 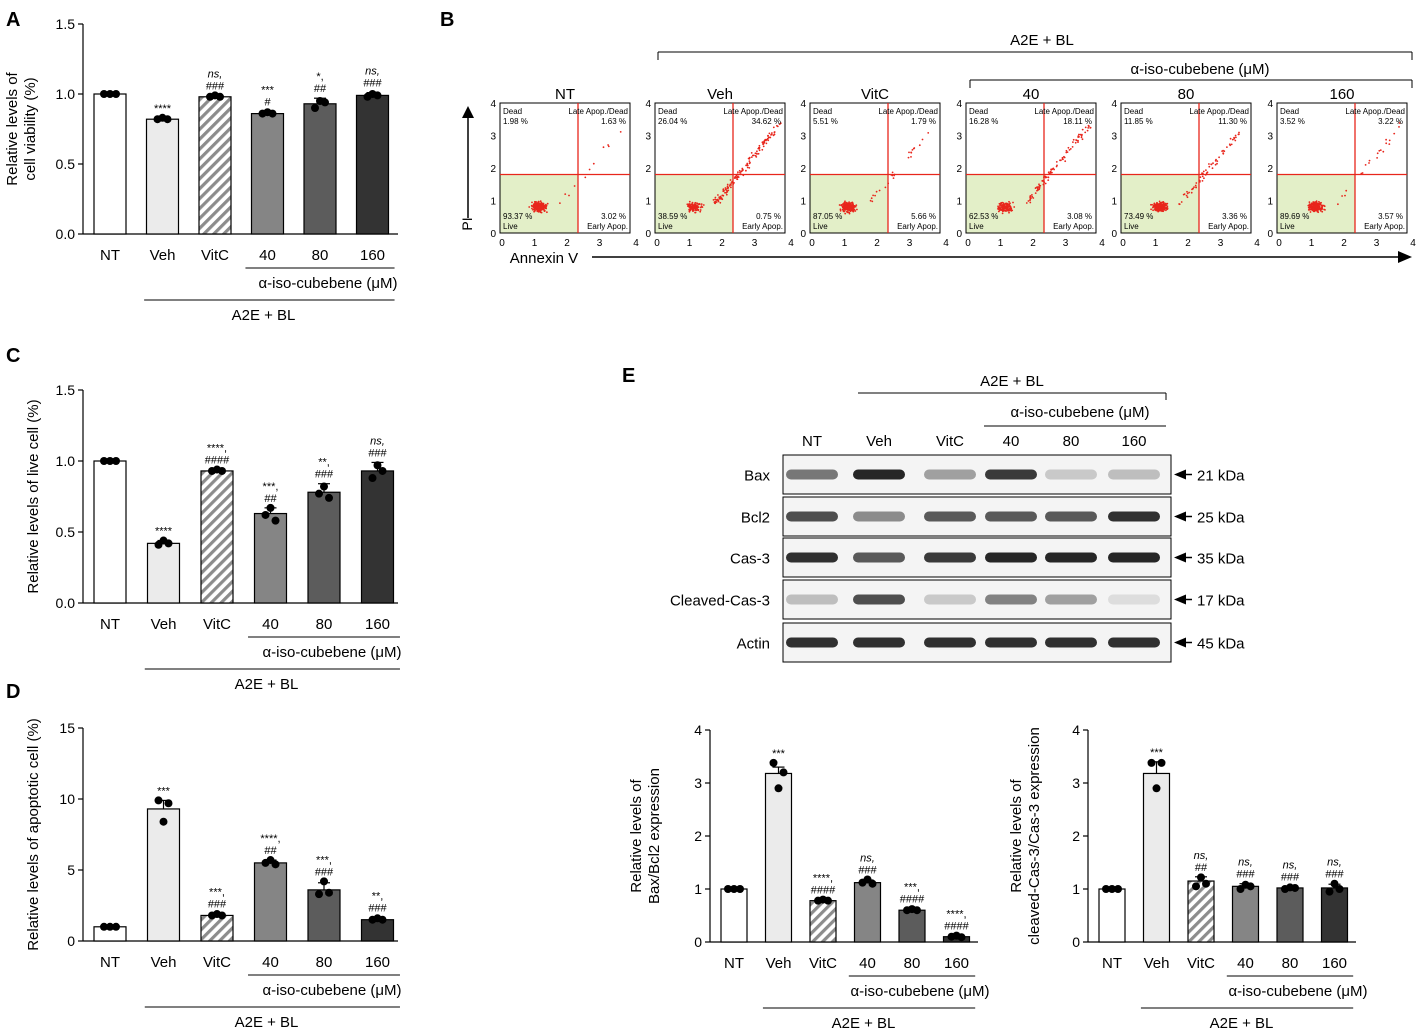 What do you see at coordinates (377, 624) in the screenshot?
I see `x-tick-label: 160` at bounding box center [377, 624].